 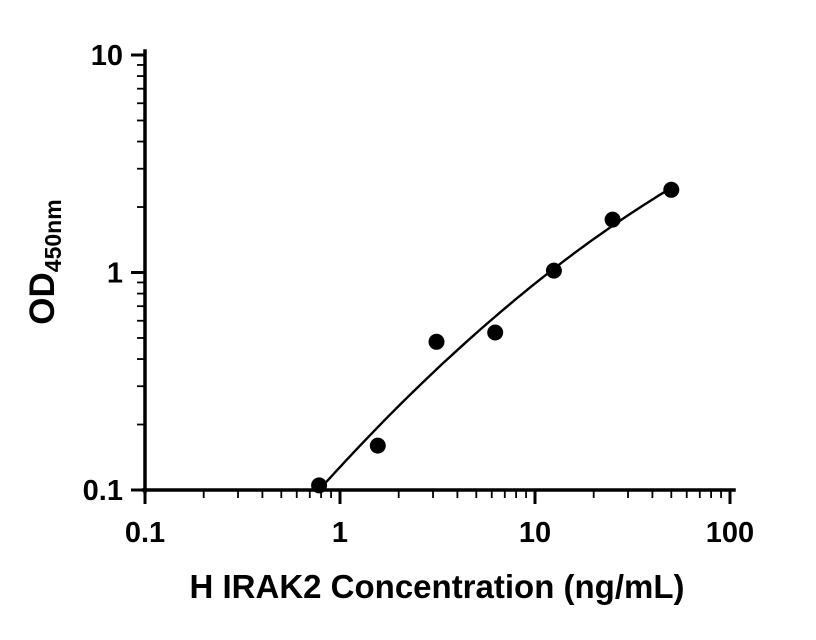 I want to click on y-axis-title-subscript: 450nm, so click(x=53, y=235).